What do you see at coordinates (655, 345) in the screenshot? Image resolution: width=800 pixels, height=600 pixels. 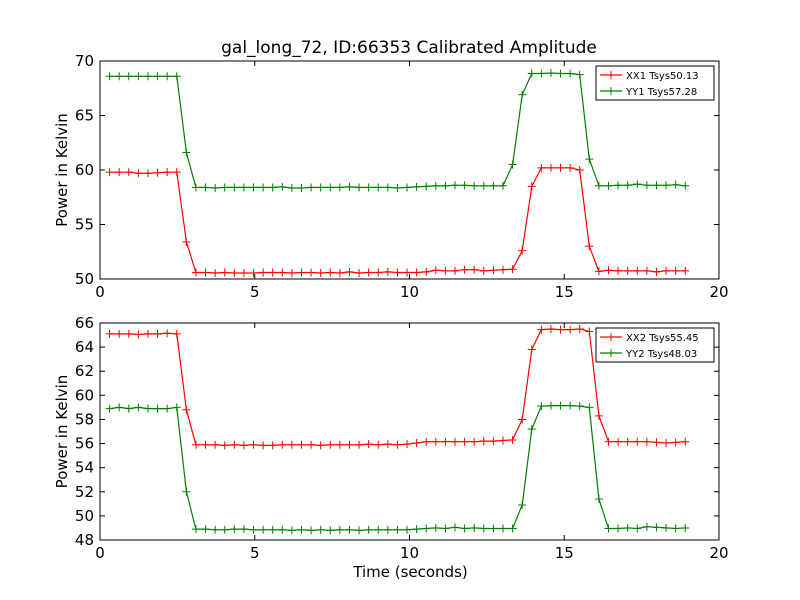 I see `legend: XX2 Tsys55.45 YY2 Tsys48.03` at bounding box center [655, 345].